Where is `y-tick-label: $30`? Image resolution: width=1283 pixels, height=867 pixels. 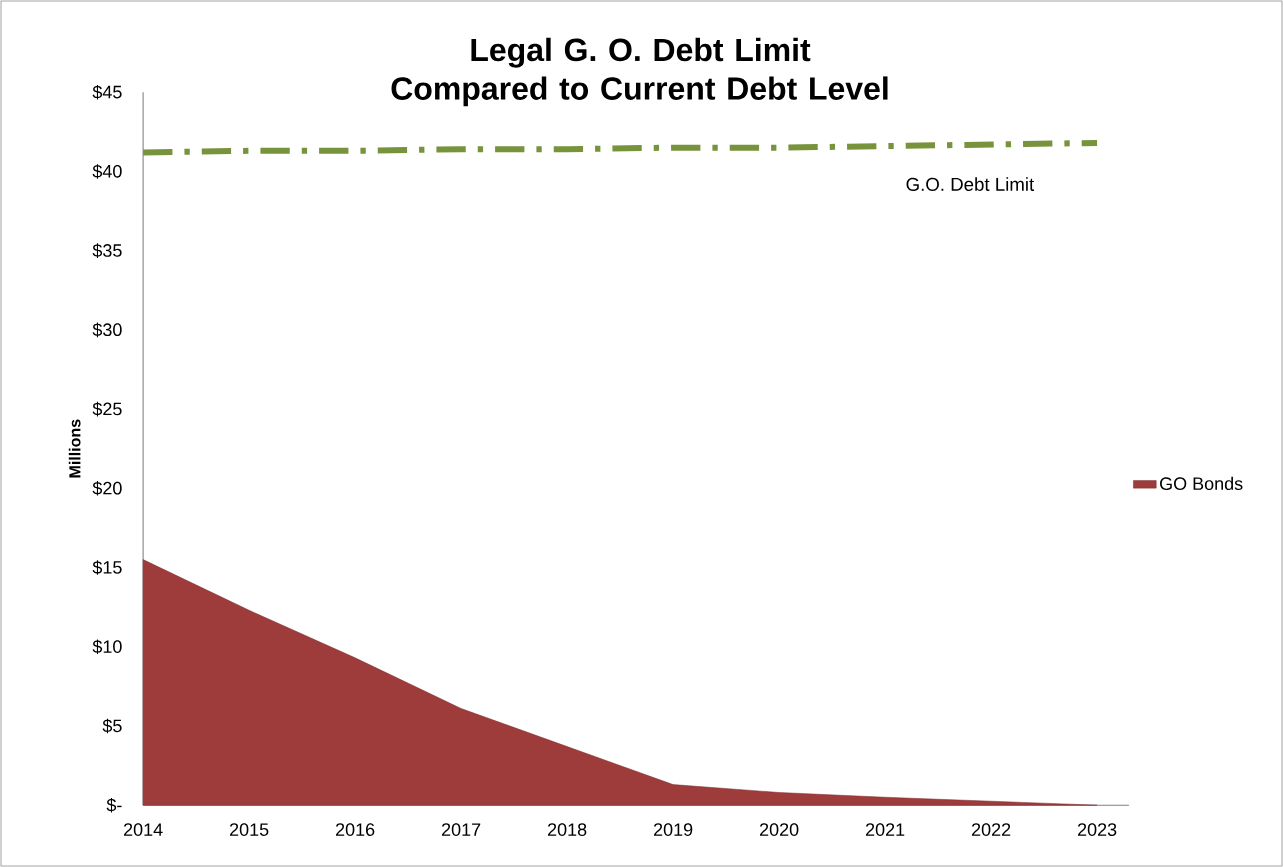 y-tick-label: $30 is located at coordinates (107, 330).